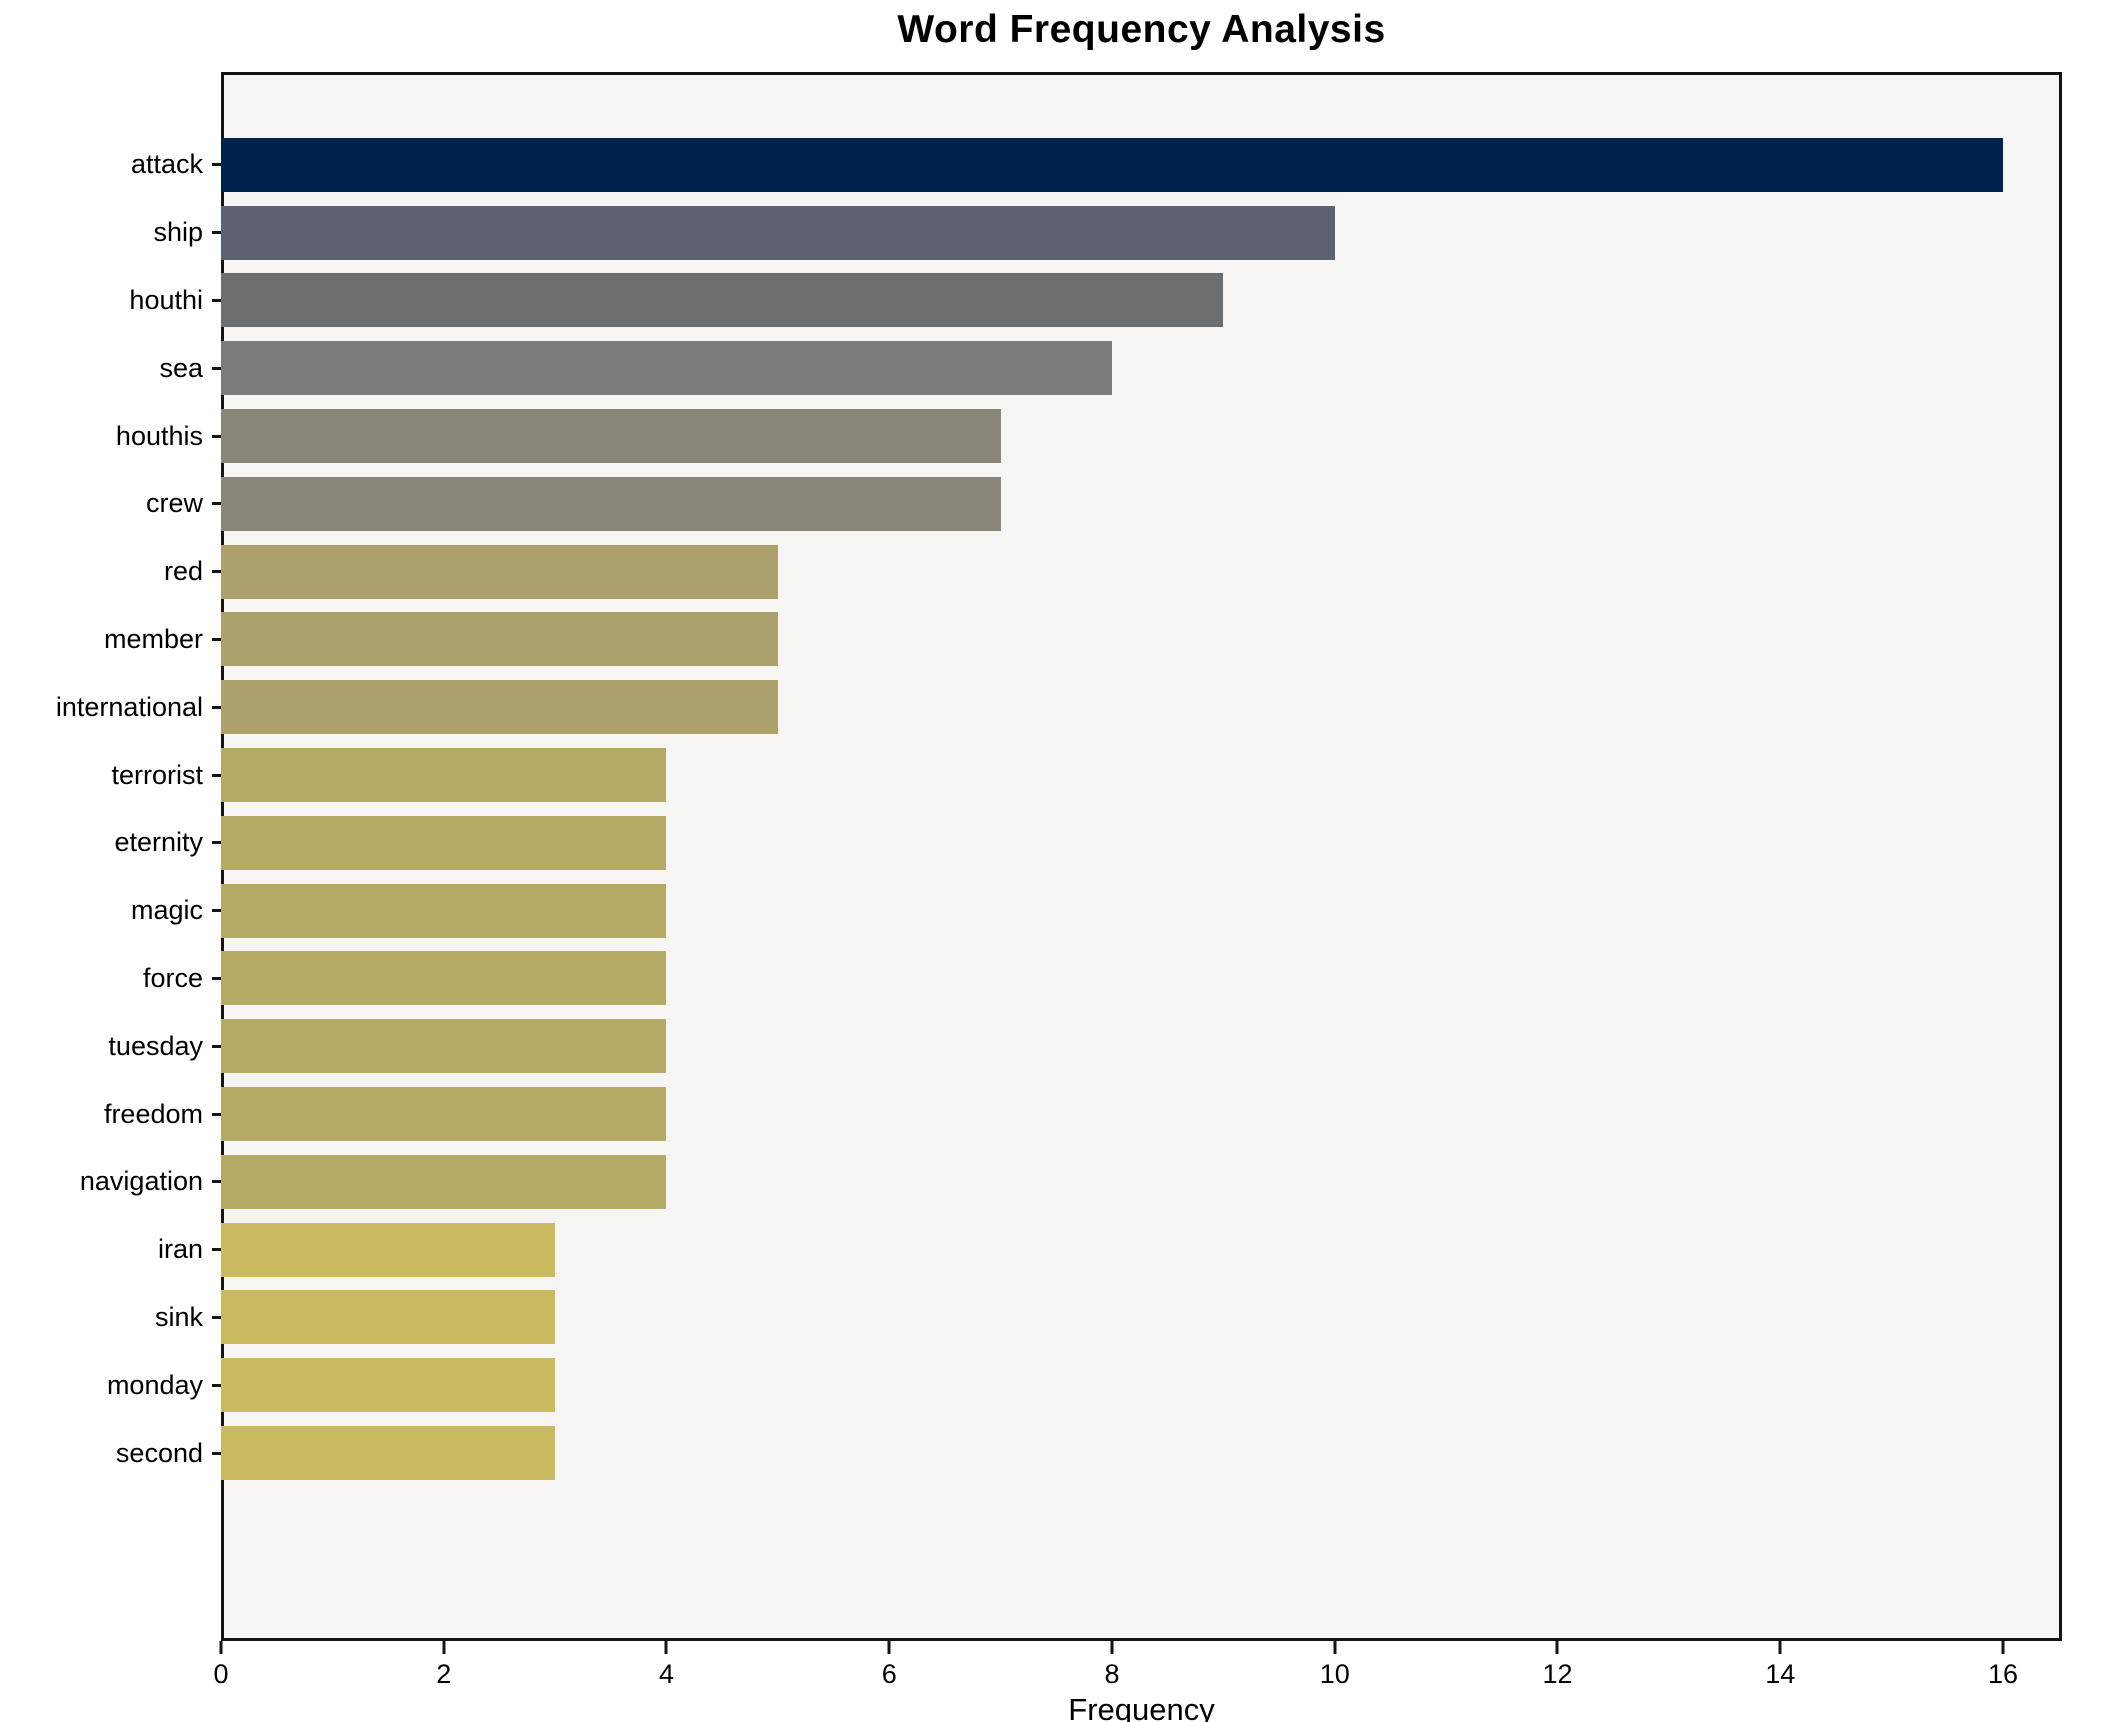 Image resolution: width=2101 pixels, height=1722 pixels. I want to click on y-tick-row: navigation, so click(110, 1182).